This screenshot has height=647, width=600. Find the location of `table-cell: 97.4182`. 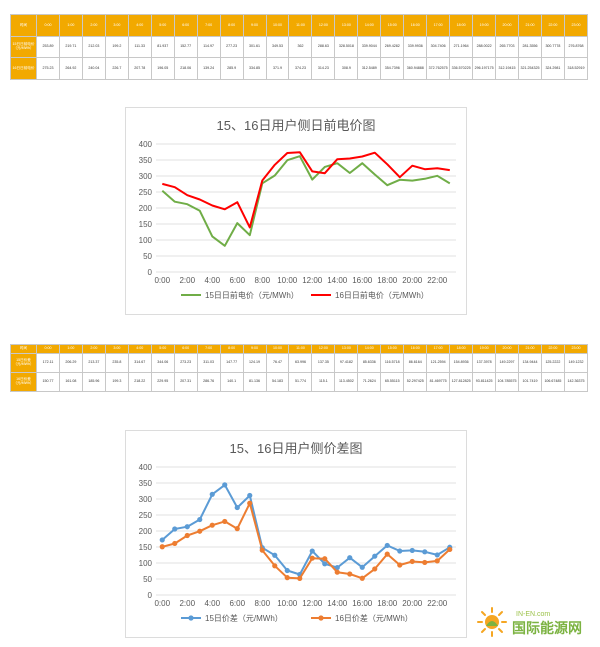

table-cell: 97.4182 is located at coordinates (346, 363).